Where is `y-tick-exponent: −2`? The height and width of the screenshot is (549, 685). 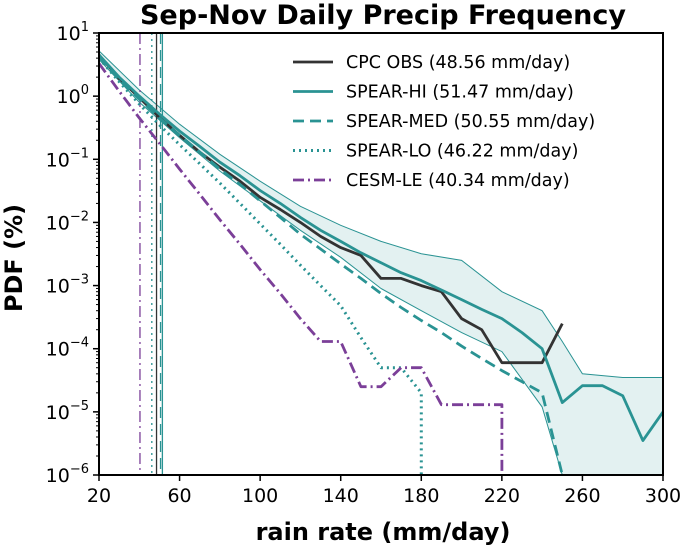 y-tick-exponent: −2 is located at coordinates (79, 216).